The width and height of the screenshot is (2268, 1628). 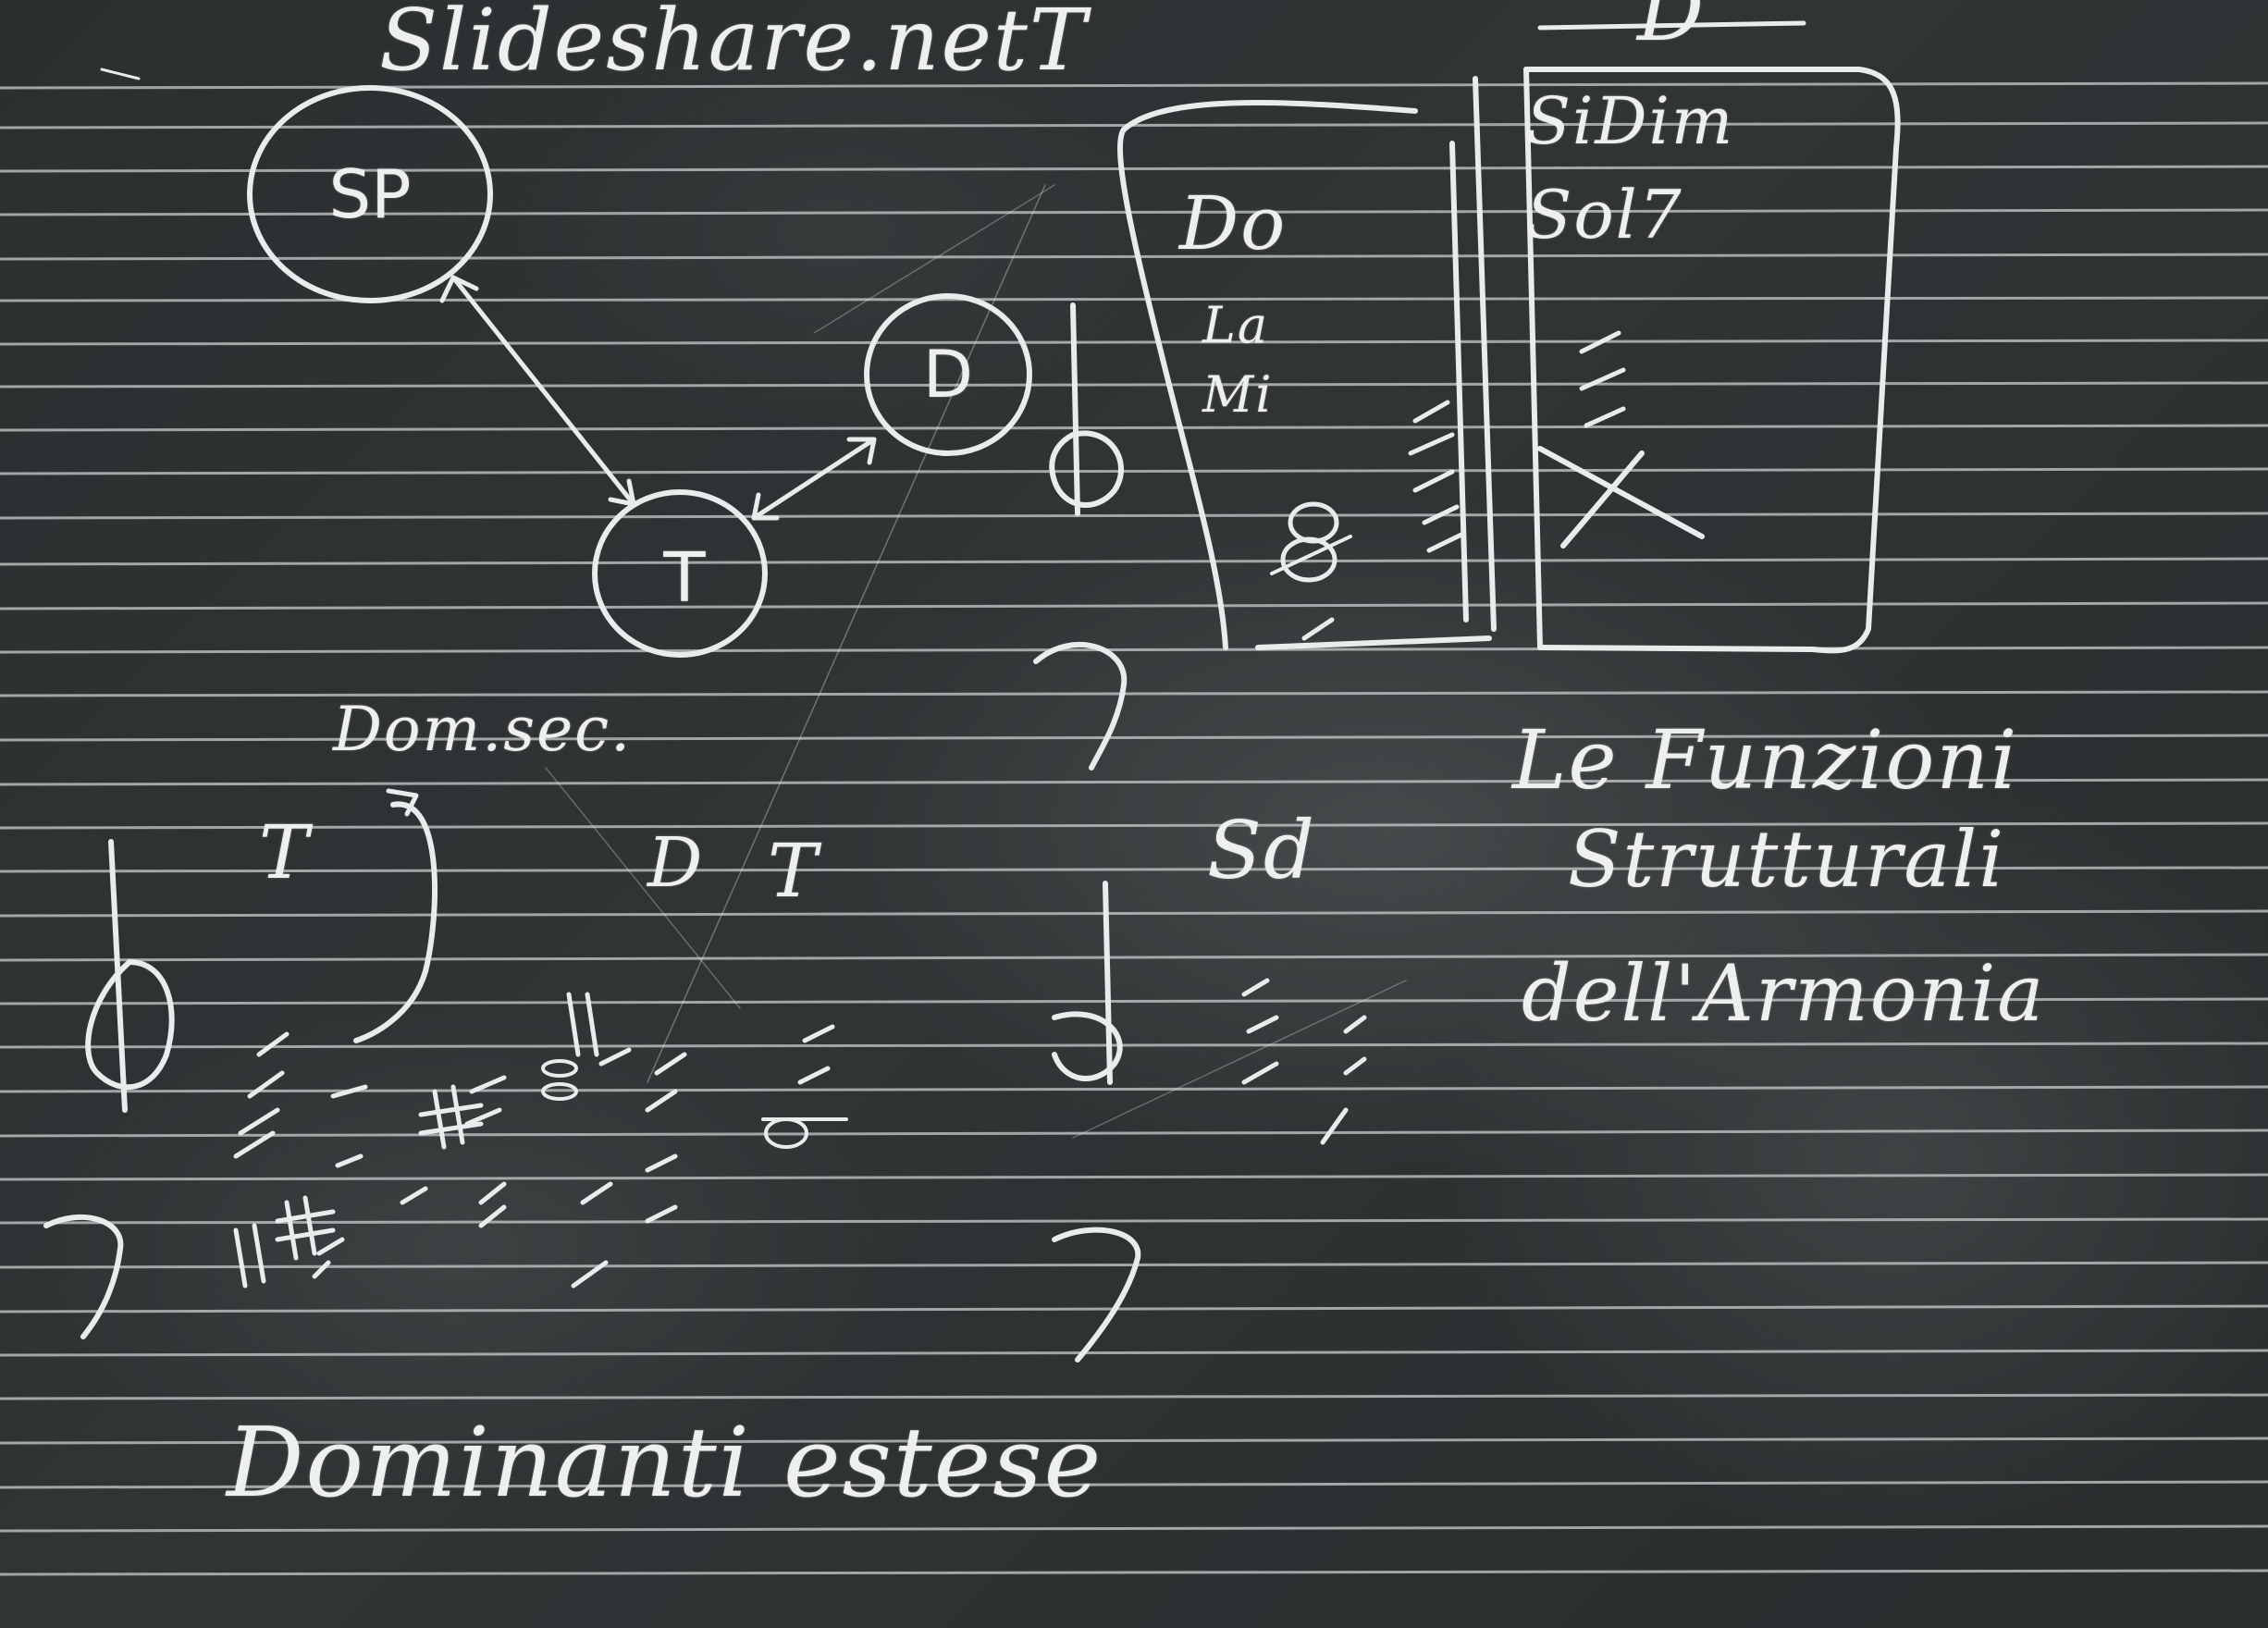 What do you see at coordinates (1604, 215) in the screenshot?
I see `box-right-item-sol7: Sol7` at bounding box center [1604, 215].